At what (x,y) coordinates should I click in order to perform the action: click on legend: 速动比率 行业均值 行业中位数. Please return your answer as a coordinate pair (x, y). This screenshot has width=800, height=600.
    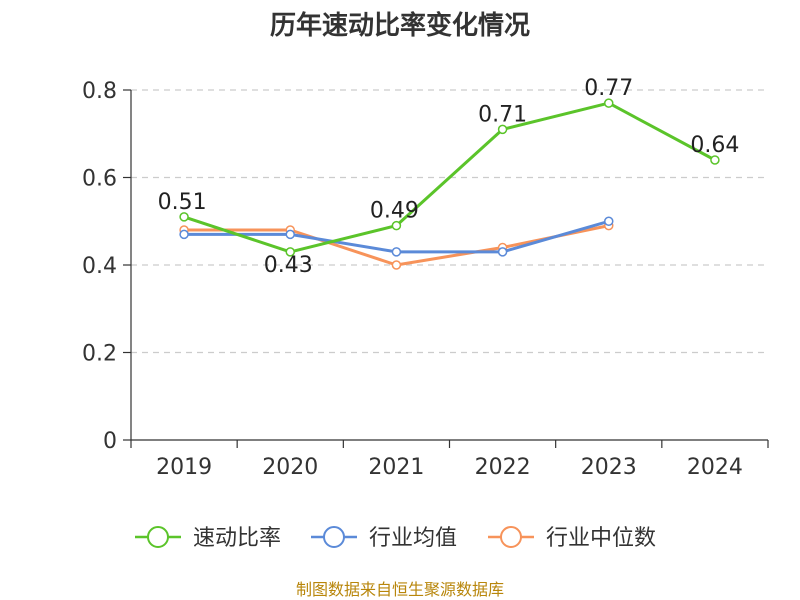
    Looking at the image, I should click on (395, 538).